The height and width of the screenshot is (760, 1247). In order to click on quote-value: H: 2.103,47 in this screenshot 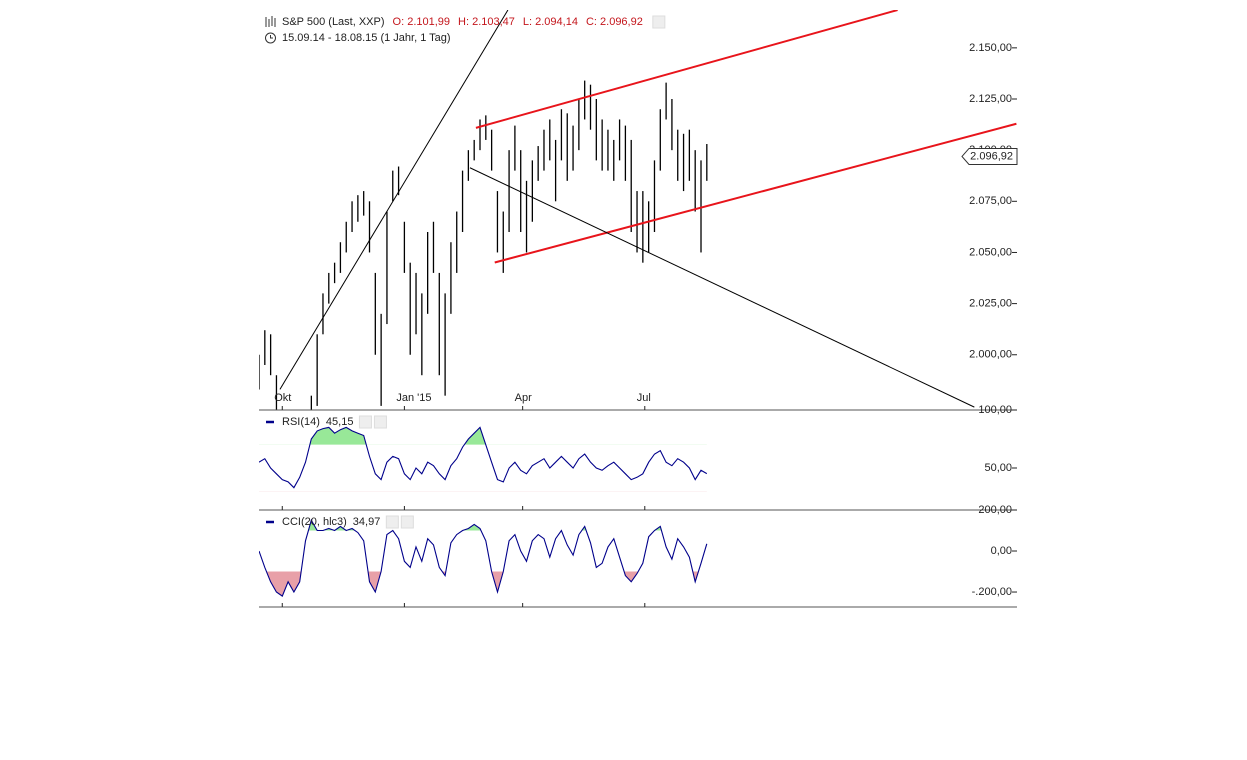, I will do `click(486, 22)`.